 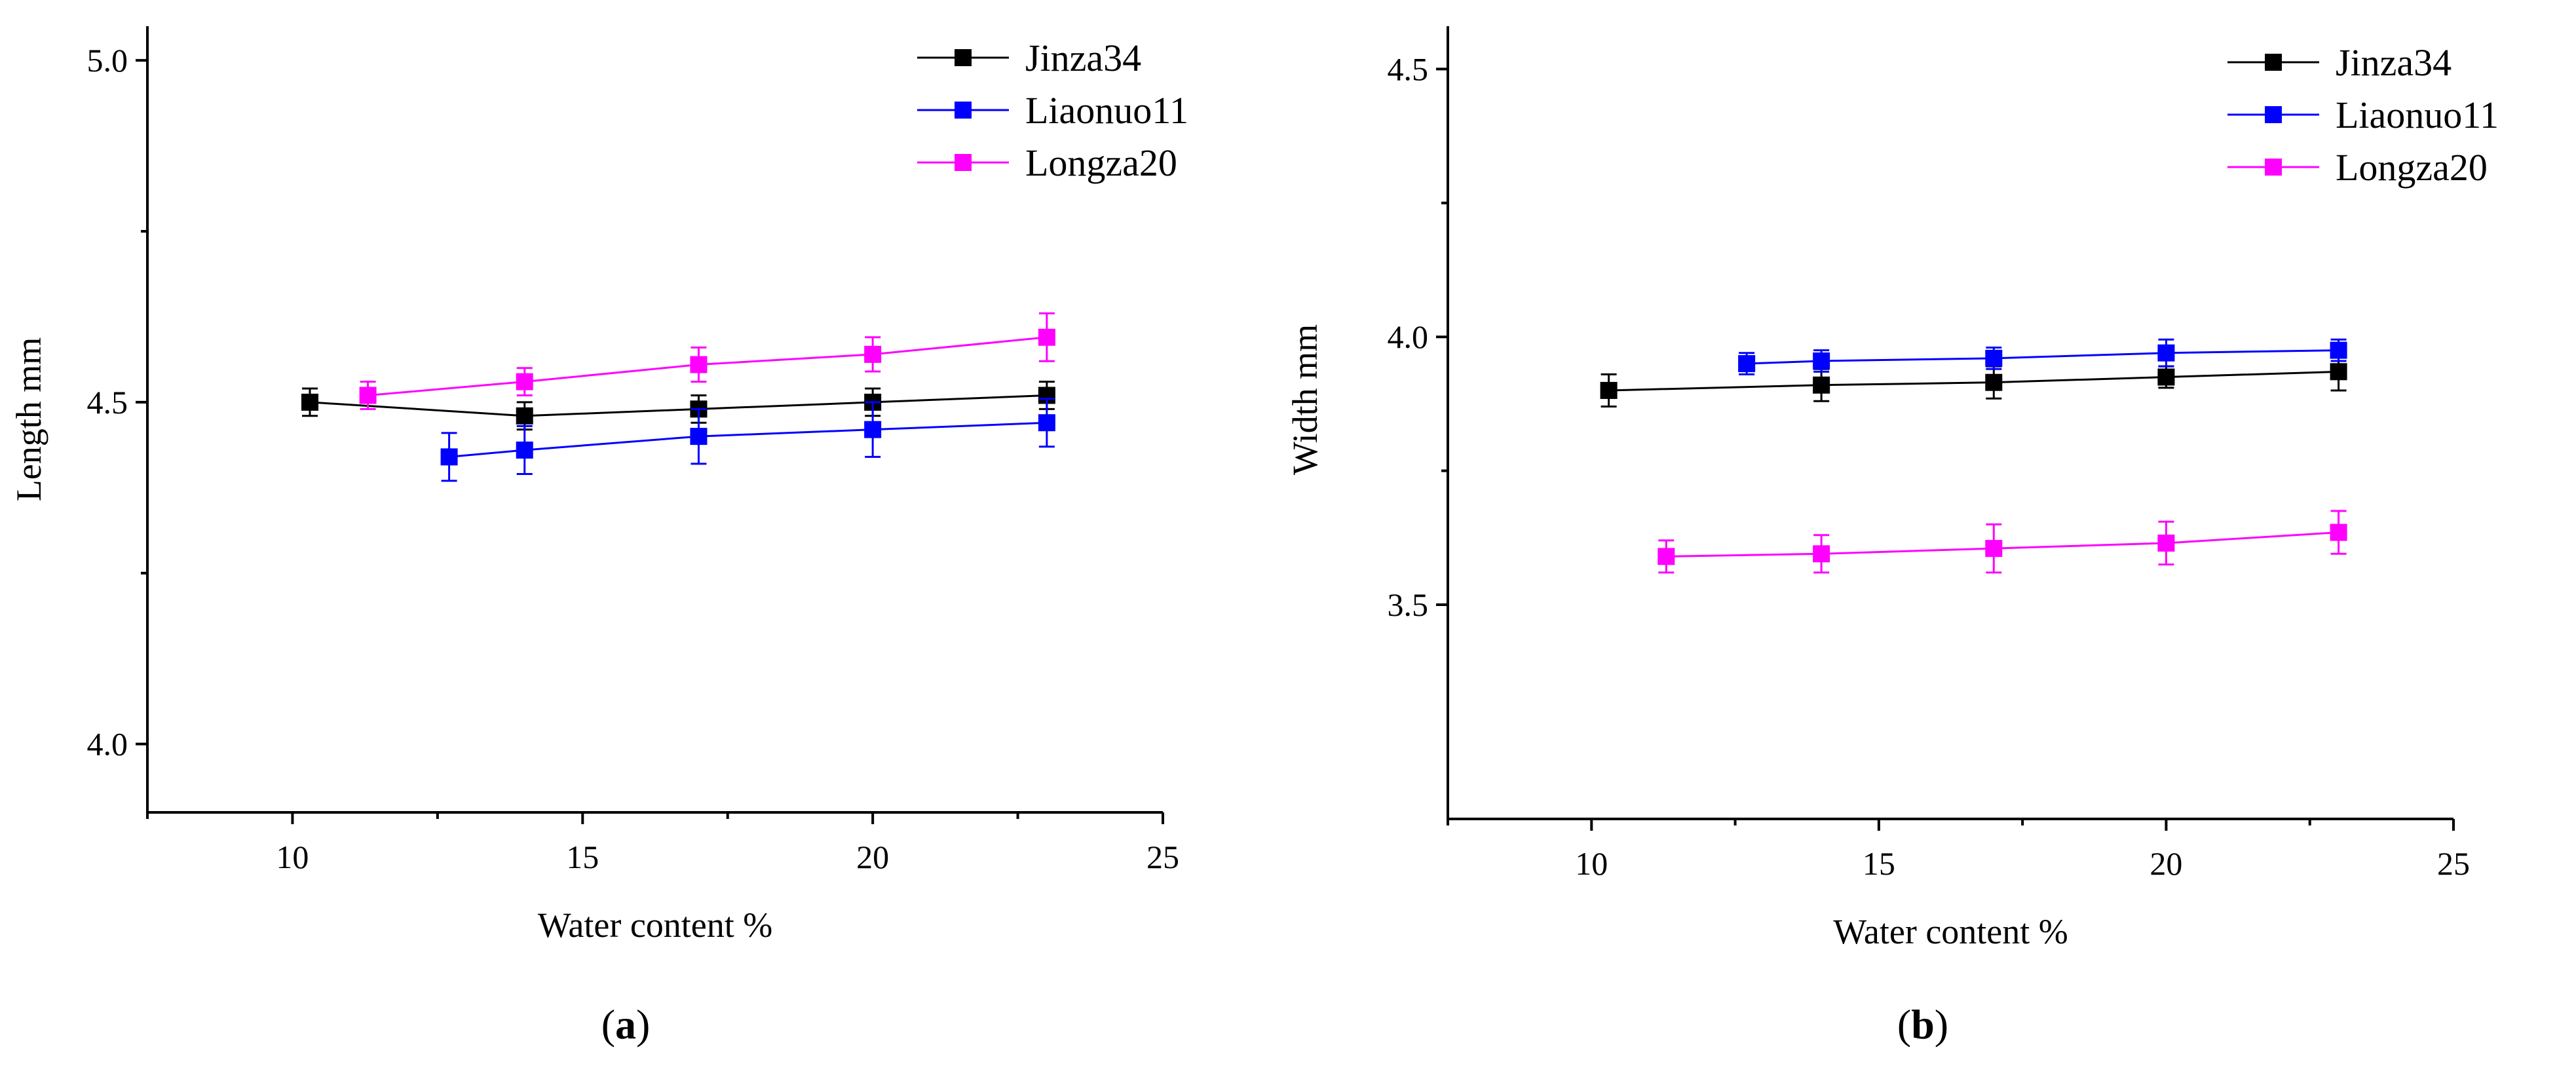 What do you see at coordinates (107, 60) in the screenshot?
I see `y-tick-label: 5.0` at bounding box center [107, 60].